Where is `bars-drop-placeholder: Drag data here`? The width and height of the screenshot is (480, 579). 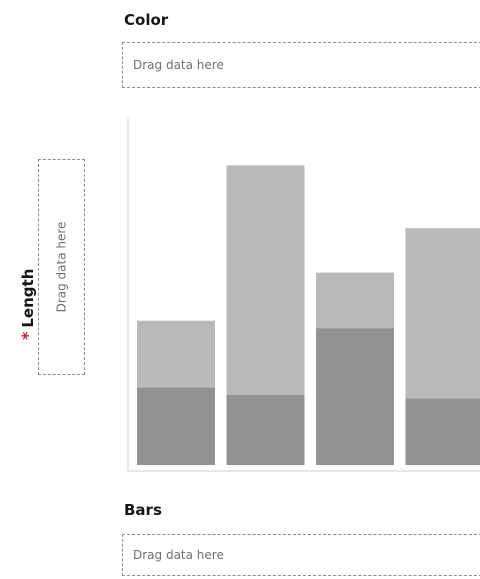
bars-drop-placeholder: Drag data here is located at coordinates (178, 555).